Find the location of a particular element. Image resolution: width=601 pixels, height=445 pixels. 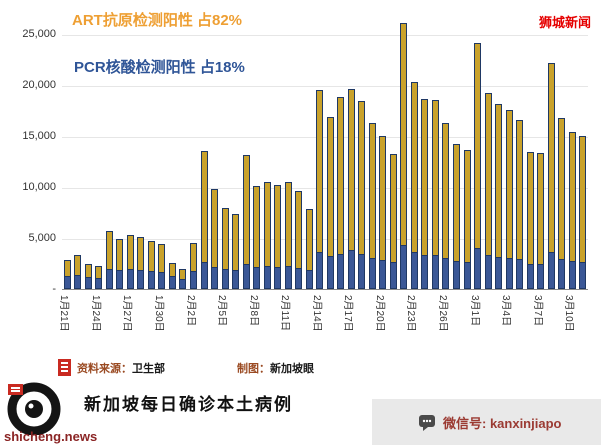

bar-3月8日 is located at coordinates (551, 175).